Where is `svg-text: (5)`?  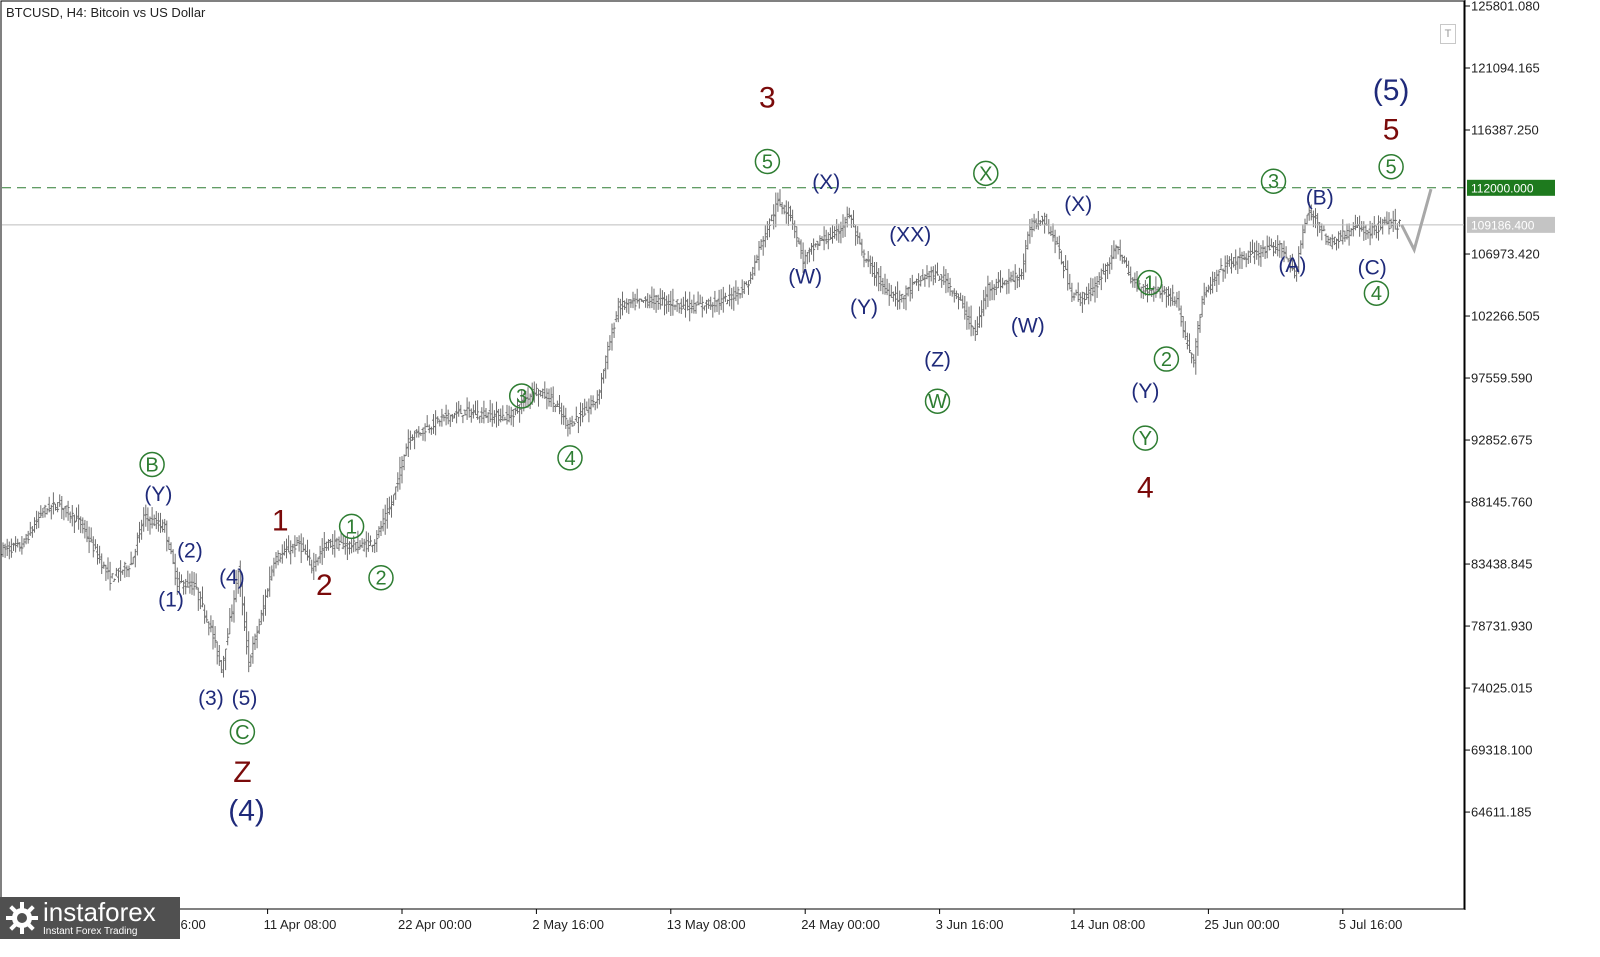 svg-text: (5) is located at coordinates (1391, 90).